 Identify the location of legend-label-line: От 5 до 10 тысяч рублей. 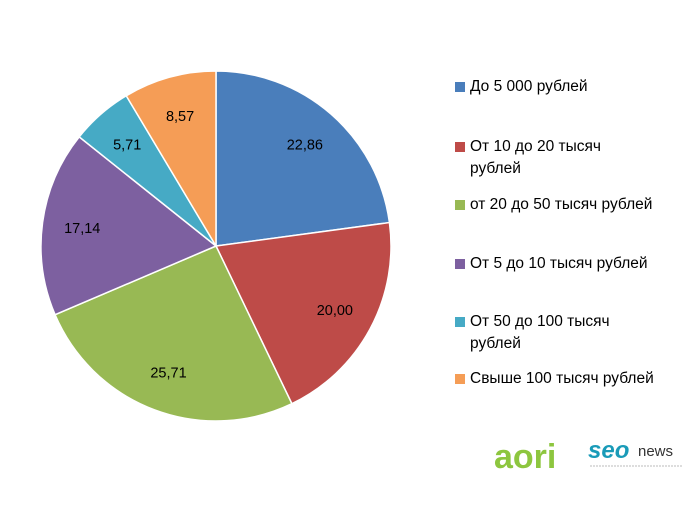
(559, 263).